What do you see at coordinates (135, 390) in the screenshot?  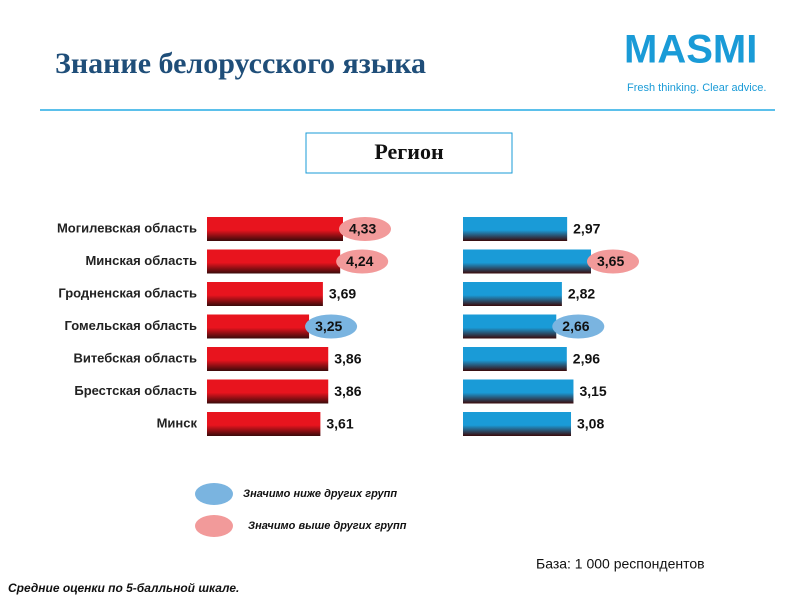 I see `category-label: Брестская область` at bounding box center [135, 390].